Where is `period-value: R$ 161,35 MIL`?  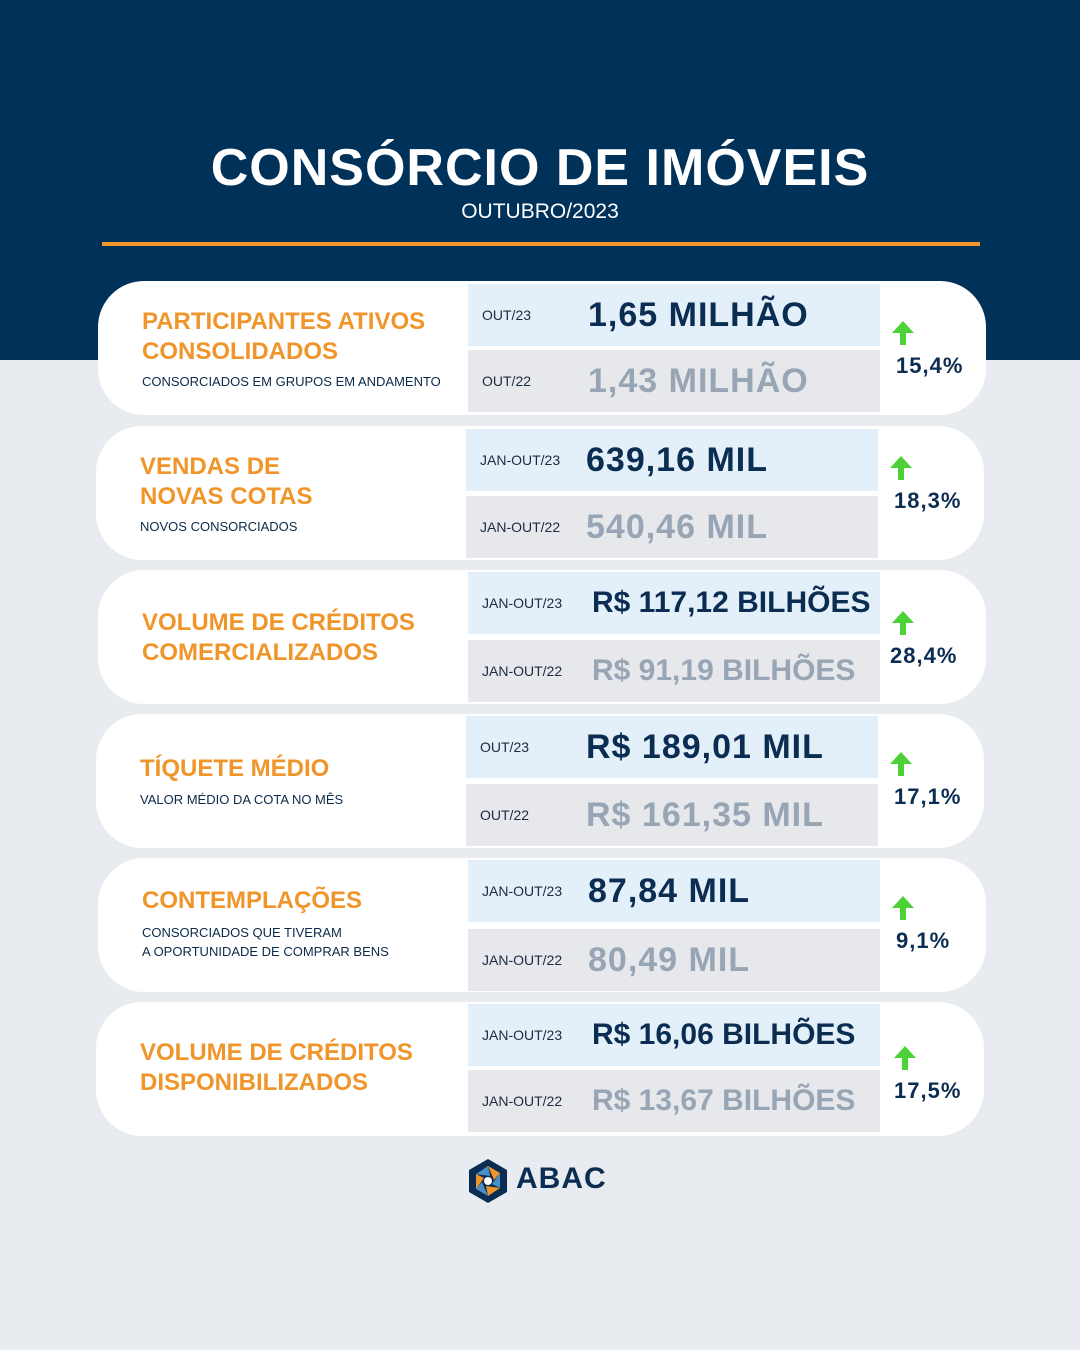
period-value: R$ 161,35 MIL is located at coordinates (705, 815).